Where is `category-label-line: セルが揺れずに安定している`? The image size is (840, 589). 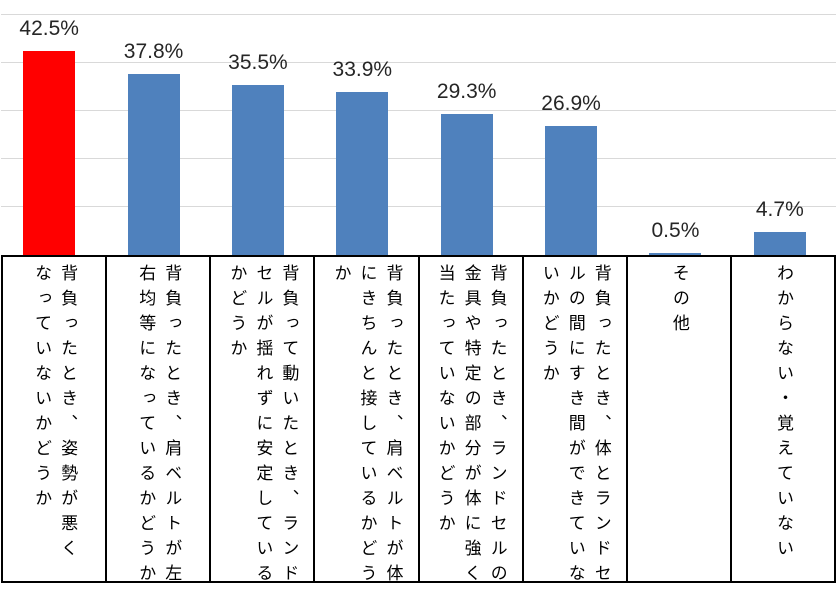
category-label-line: セルが揺れずに安定している is located at coordinates (263, 422).